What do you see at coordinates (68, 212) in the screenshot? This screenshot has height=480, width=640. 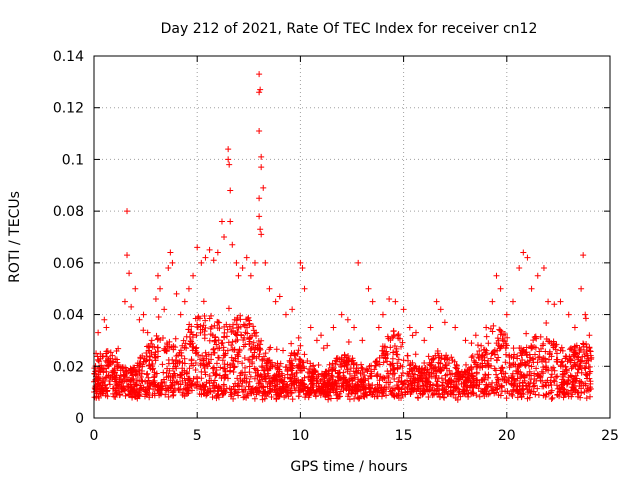 I see `y-tick-label: 0.08` at bounding box center [68, 212].